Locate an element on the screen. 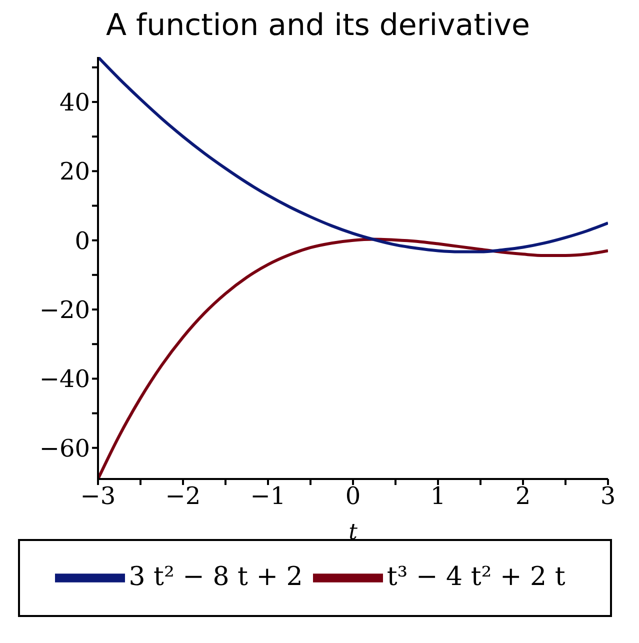 This screenshot has width=639, height=643. legend-label: t³ − 4 t² + 2 t is located at coordinates (476, 577).